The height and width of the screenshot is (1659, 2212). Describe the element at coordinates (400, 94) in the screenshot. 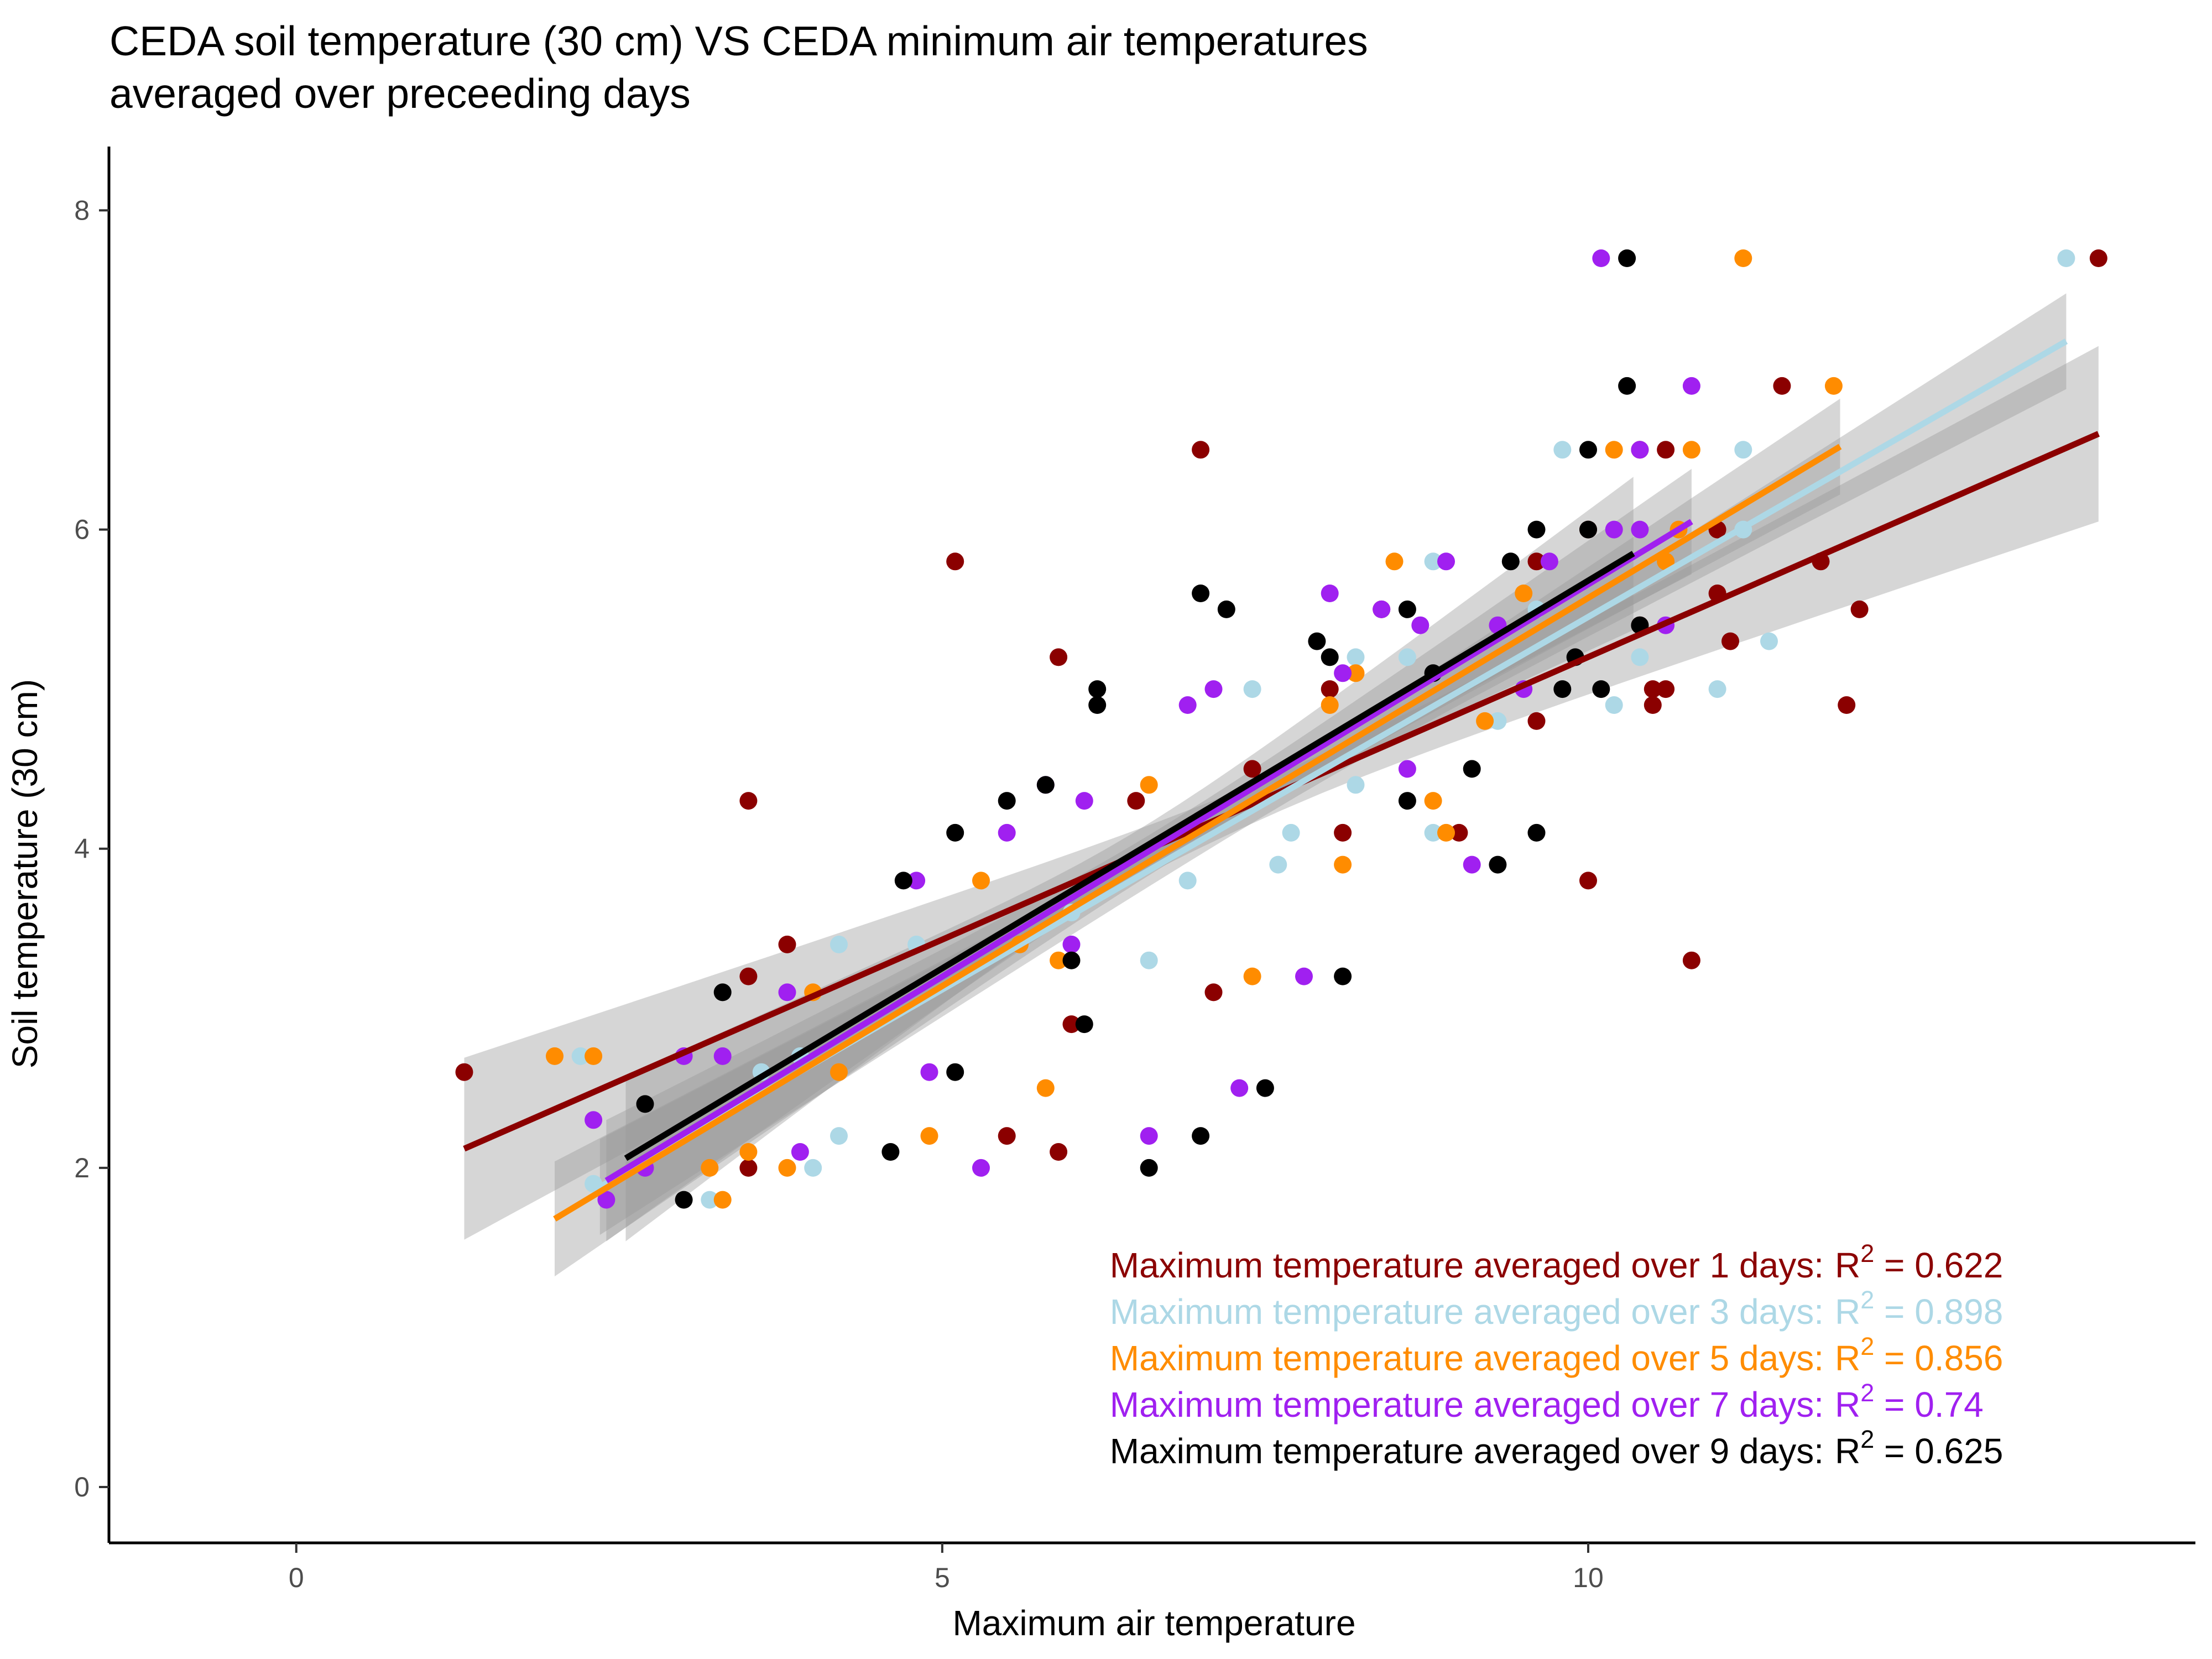

I see `chart-title-line-2: averaged over preceeding days` at that location.